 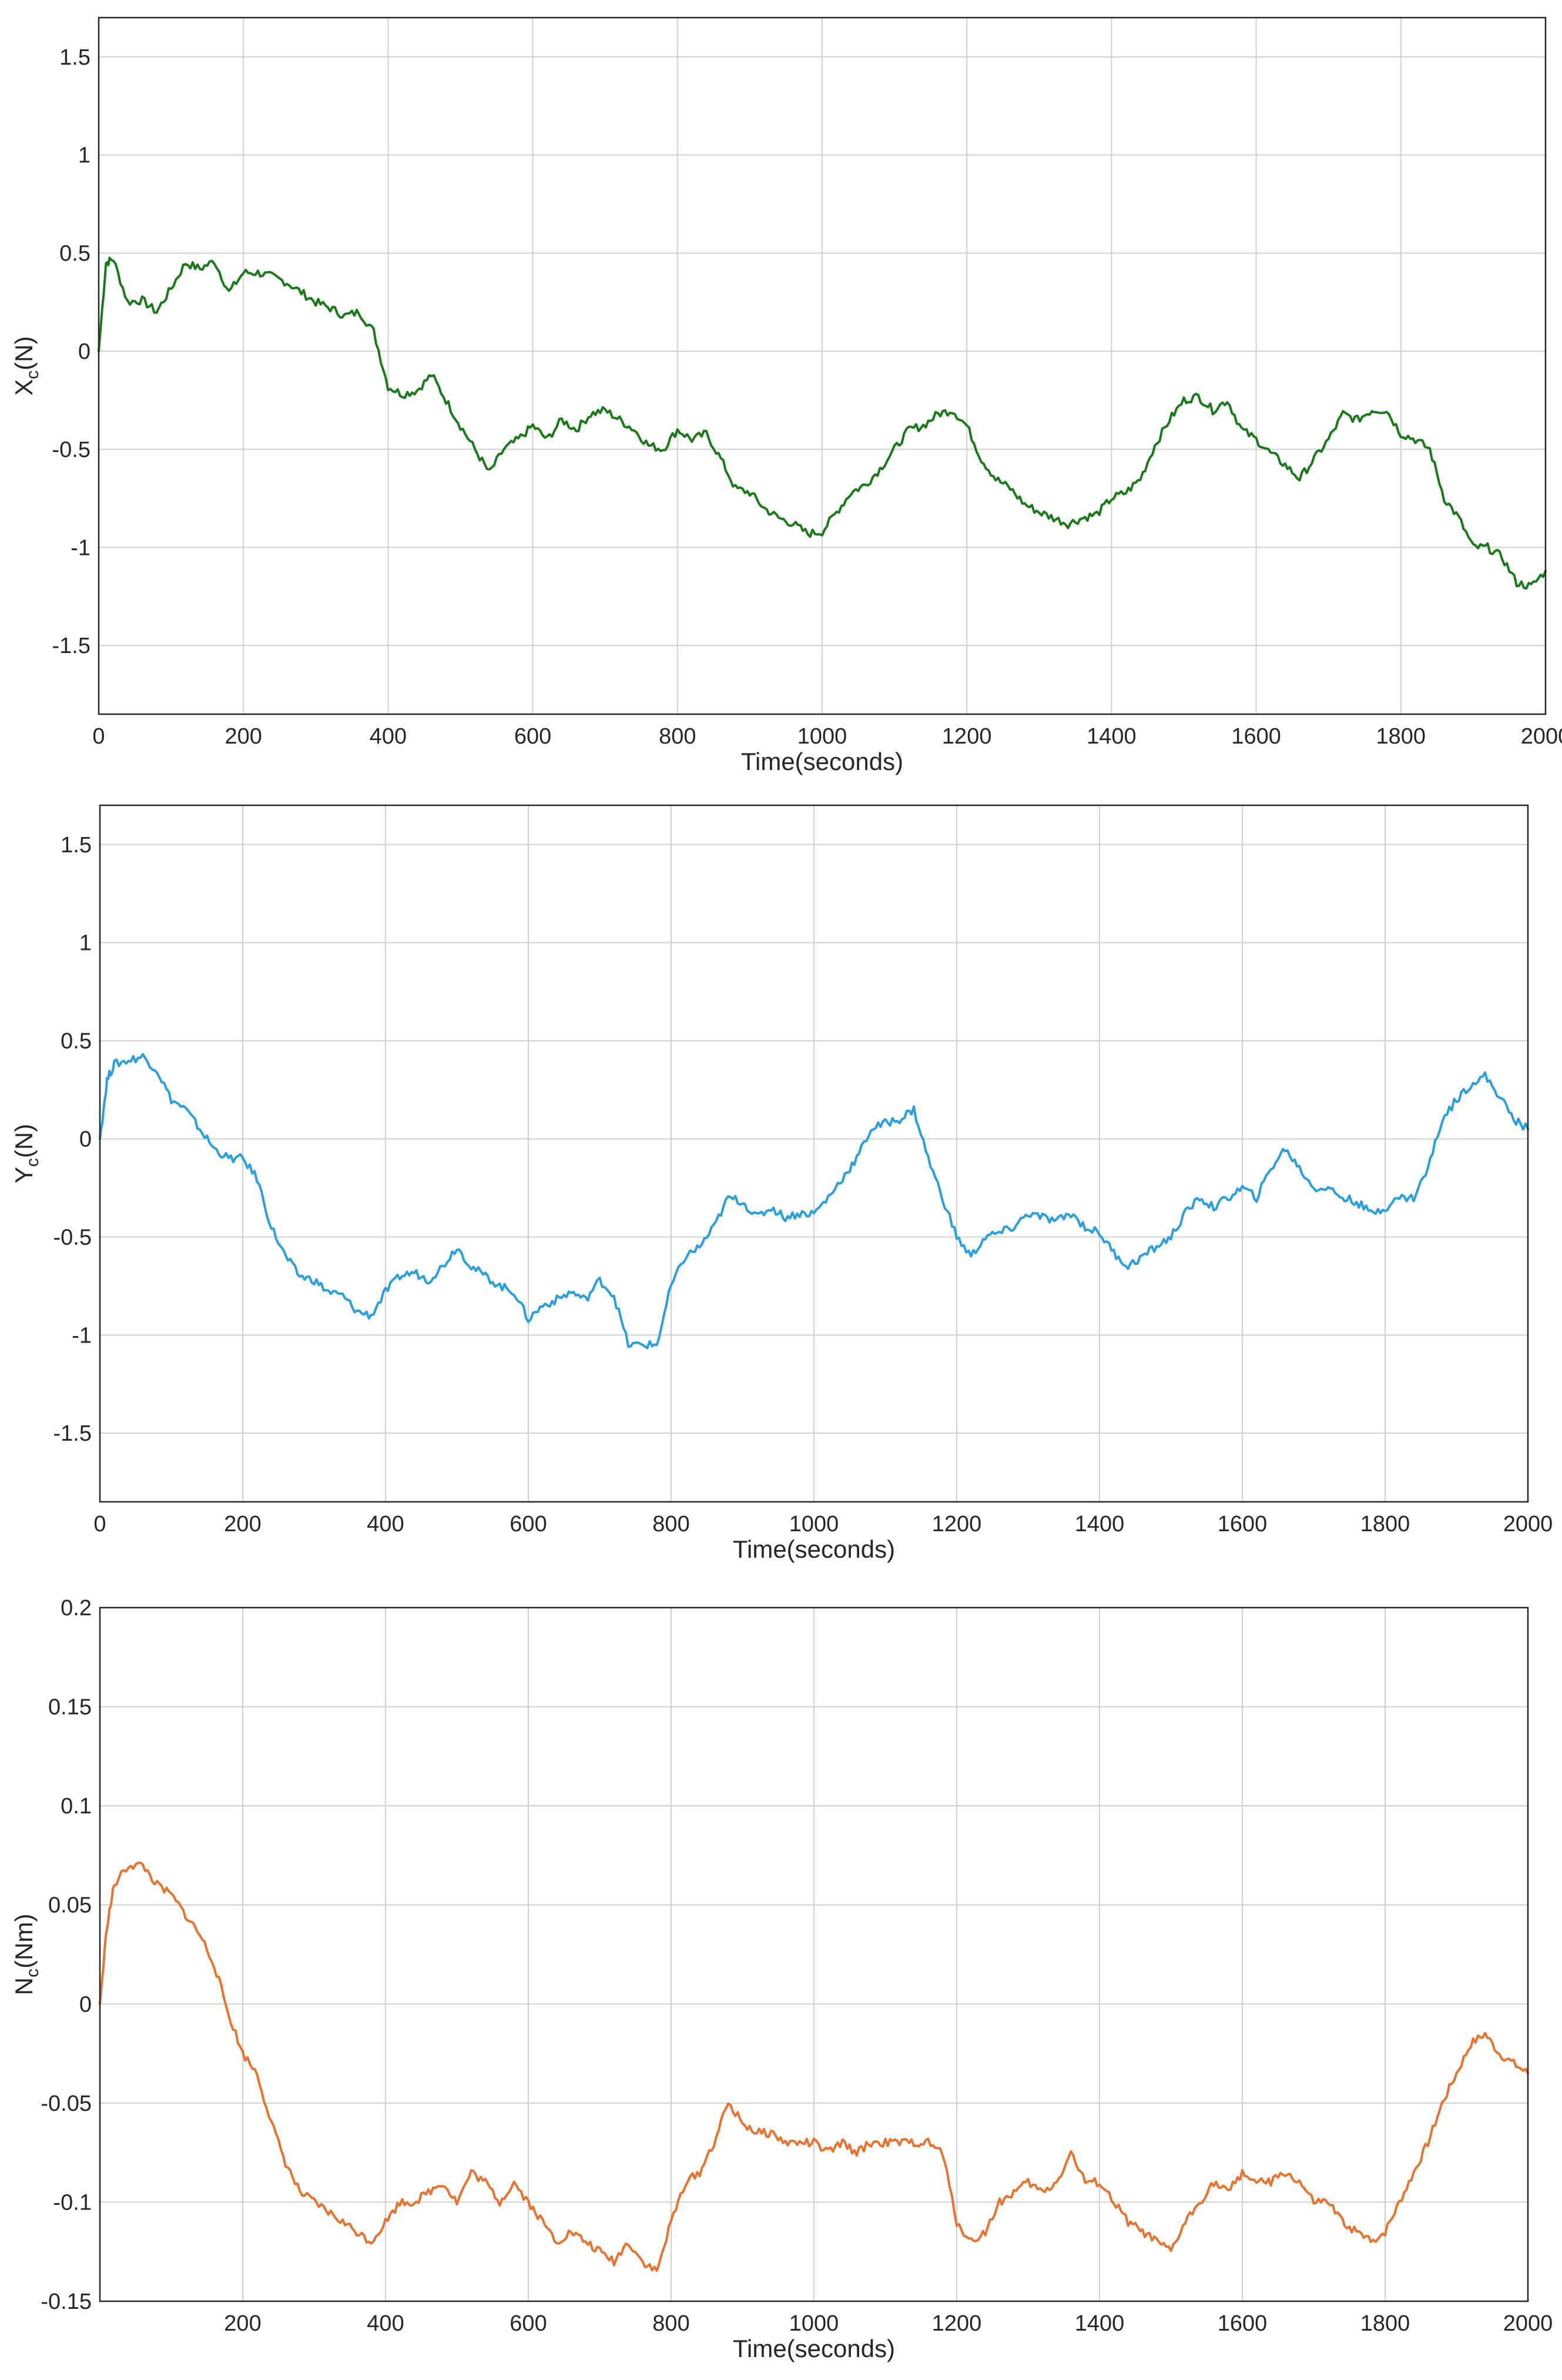 What do you see at coordinates (80, 547) in the screenshot?
I see `xc-y-tick-label: -1` at bounding box center [80, 547].